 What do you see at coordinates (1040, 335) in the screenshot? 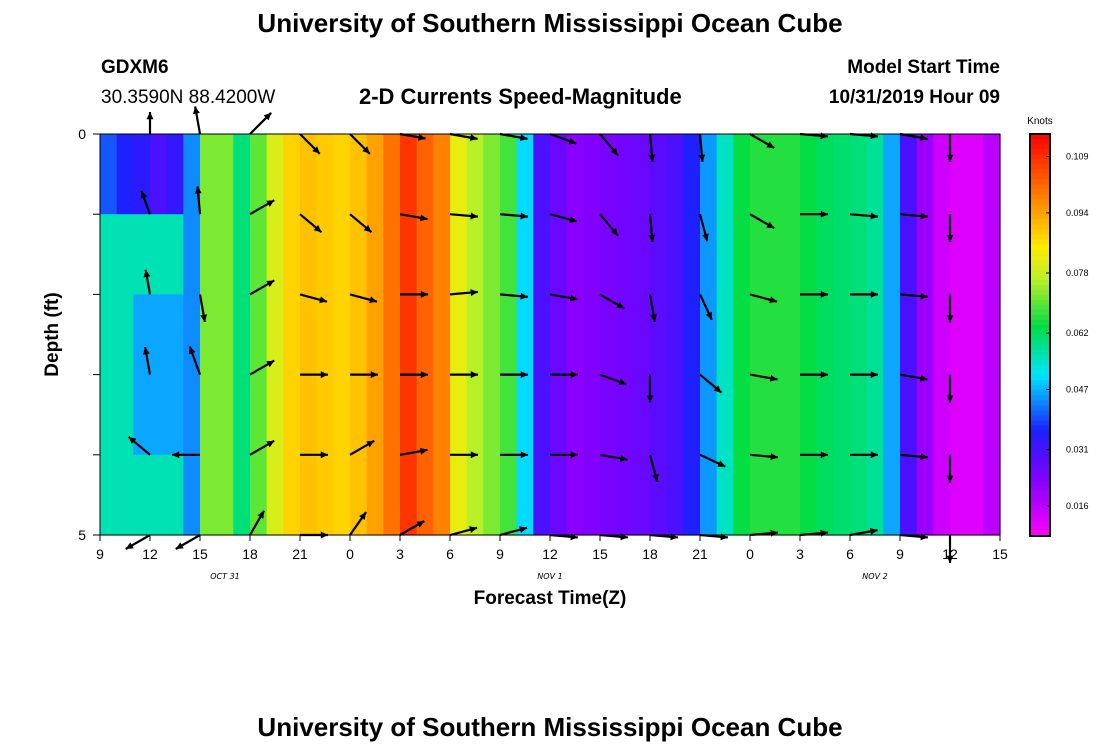
I see `colorbar-frame` at bounding box center [1040, 335].